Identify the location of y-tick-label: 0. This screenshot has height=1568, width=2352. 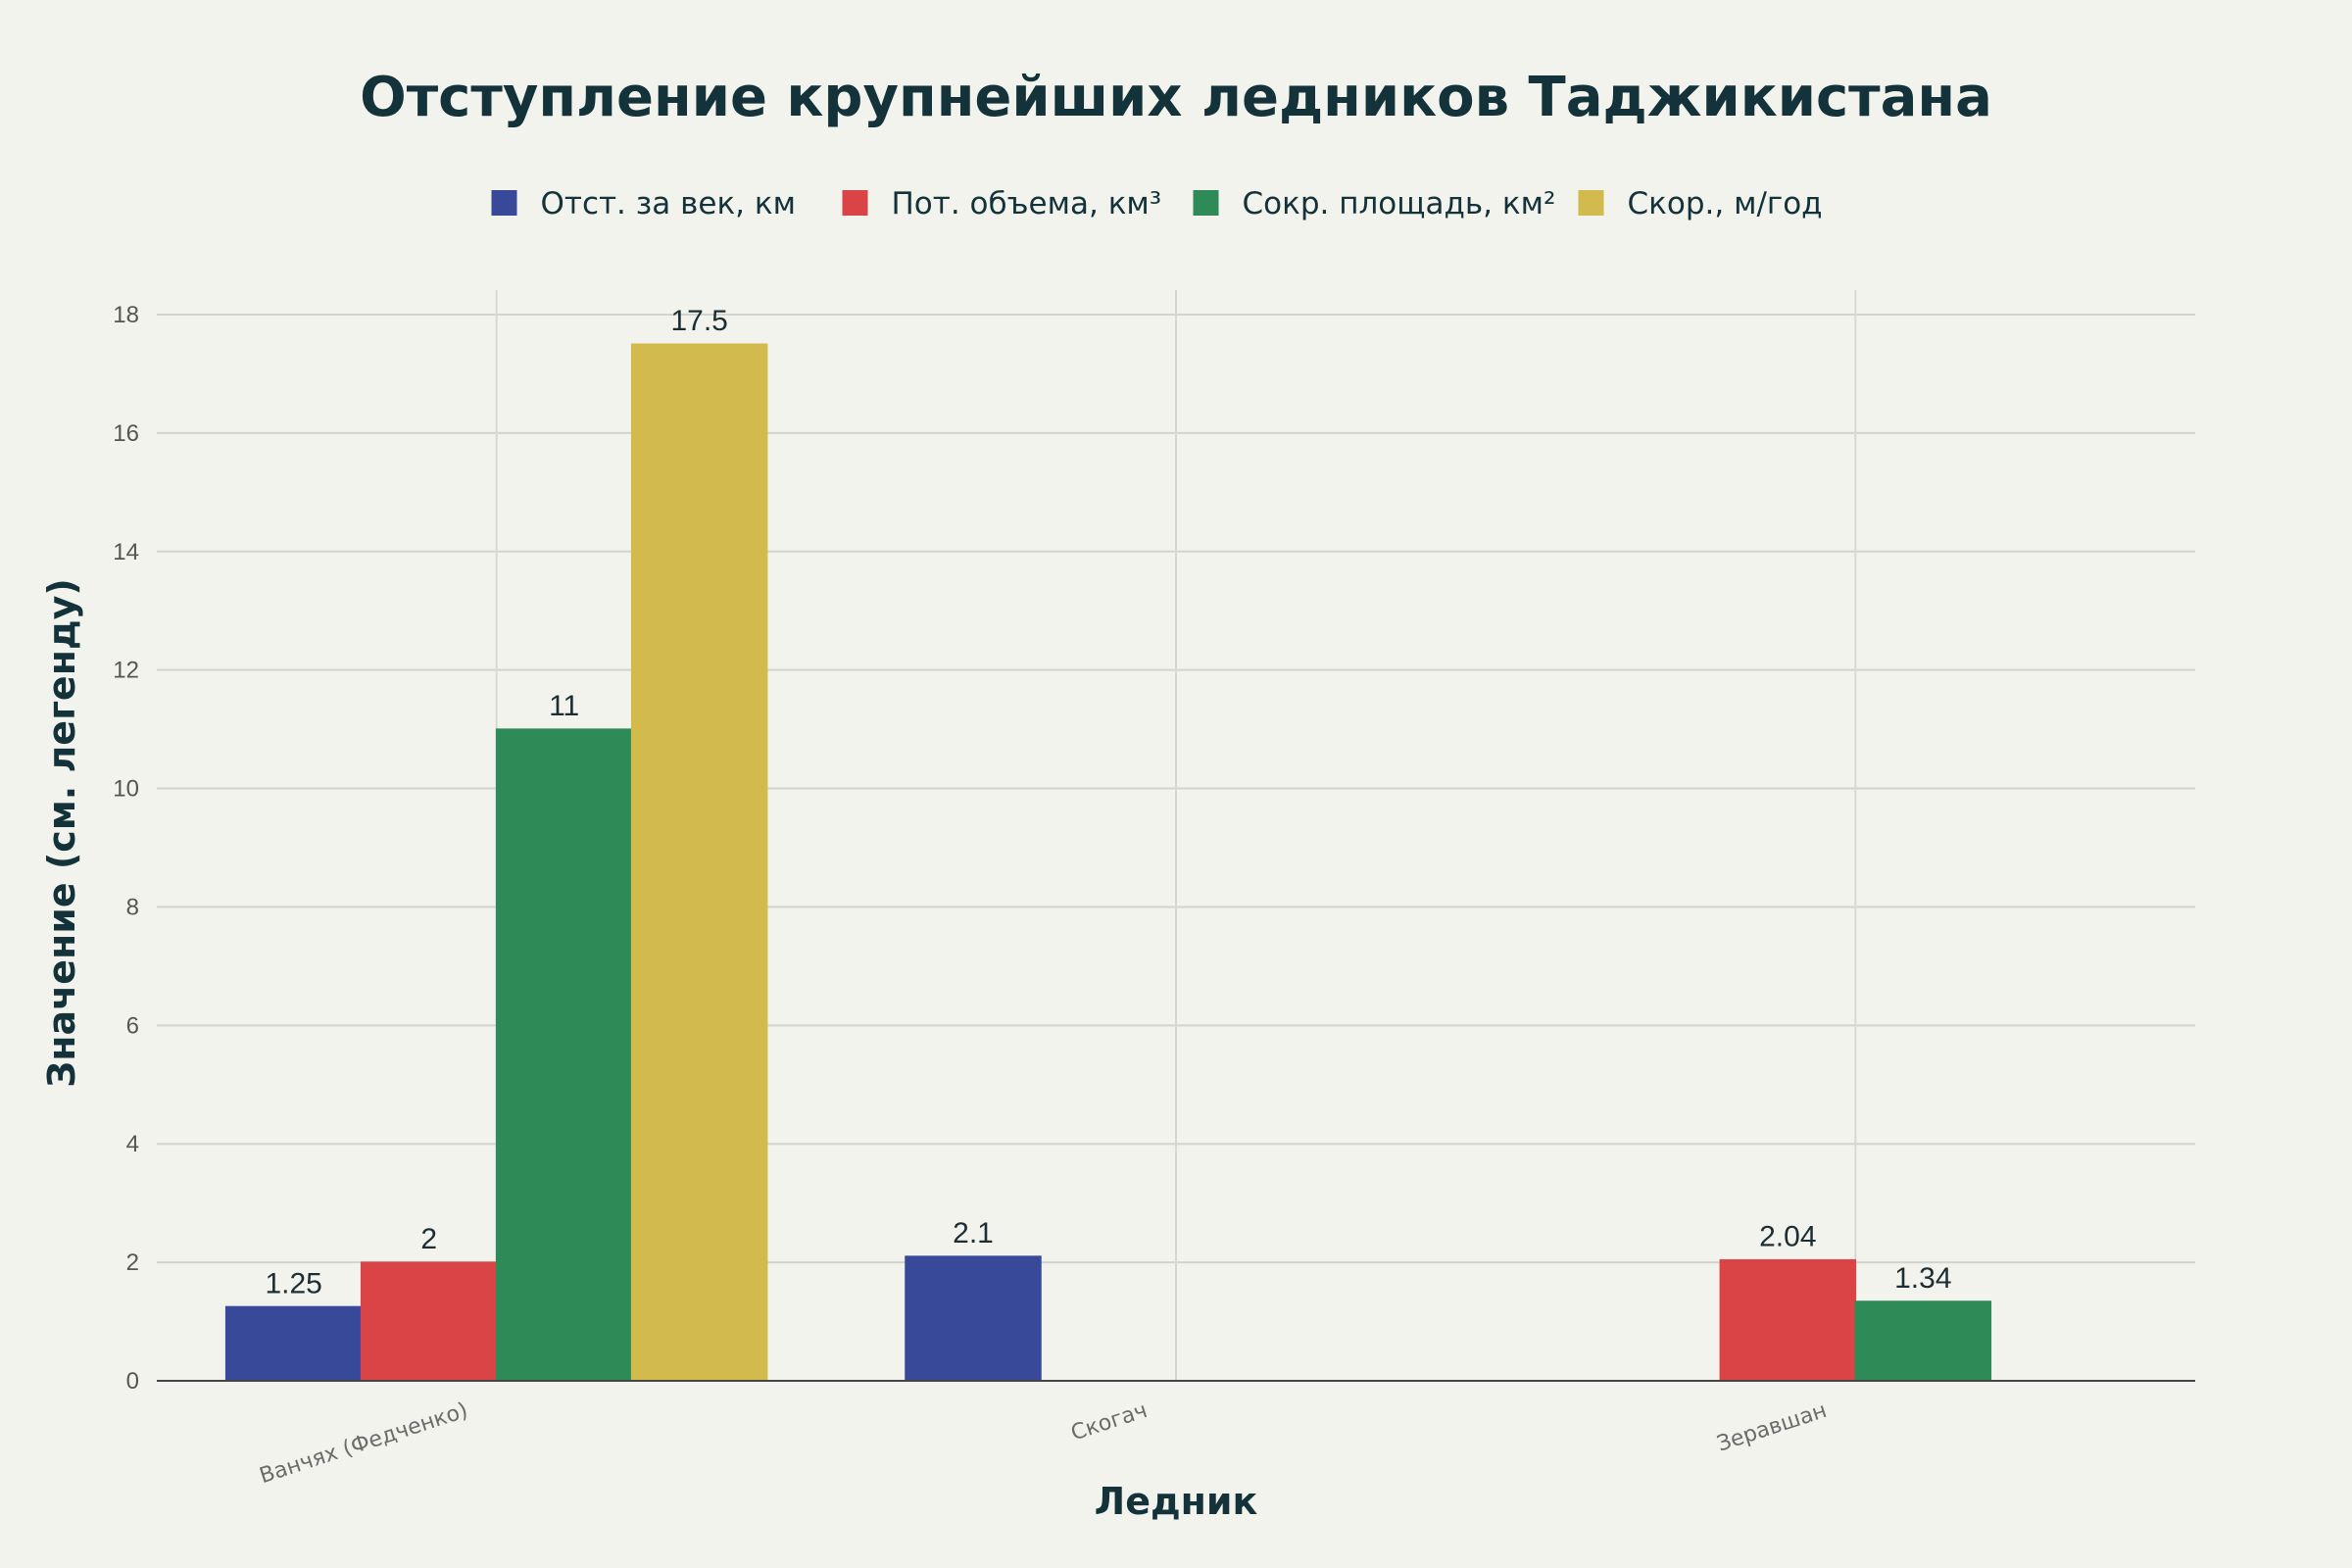
(132, 1381).